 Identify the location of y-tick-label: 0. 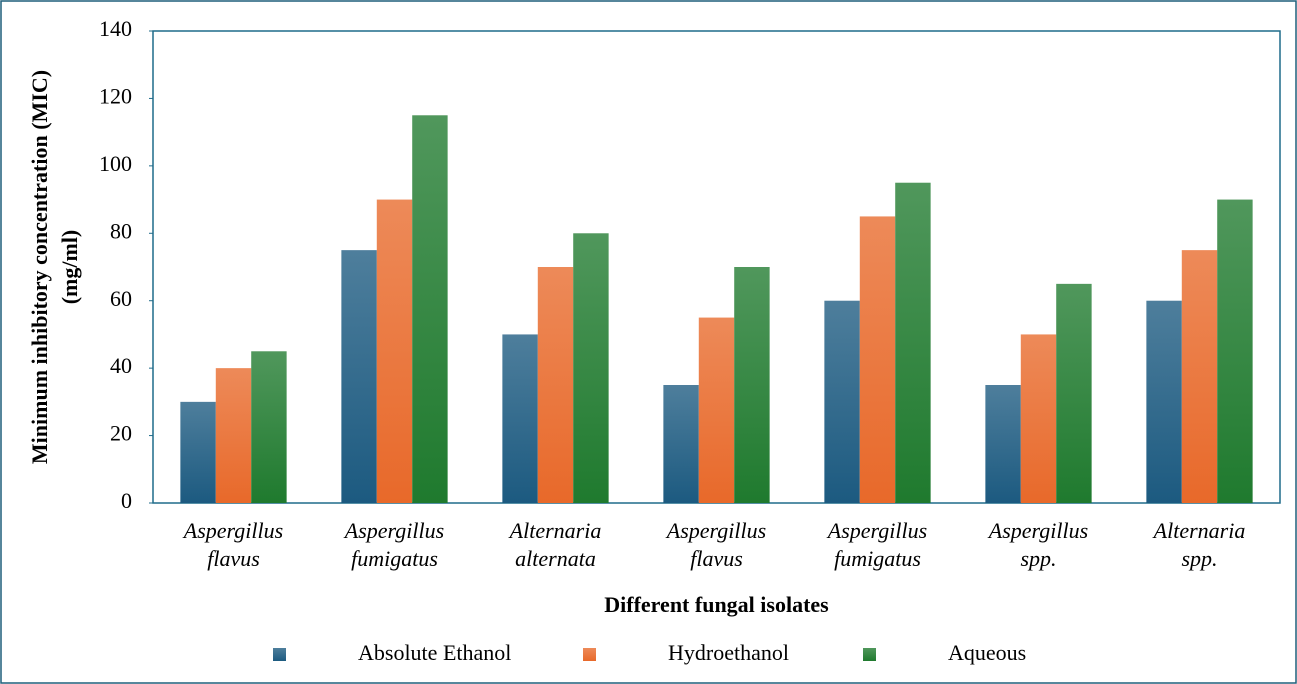
(126, 500).